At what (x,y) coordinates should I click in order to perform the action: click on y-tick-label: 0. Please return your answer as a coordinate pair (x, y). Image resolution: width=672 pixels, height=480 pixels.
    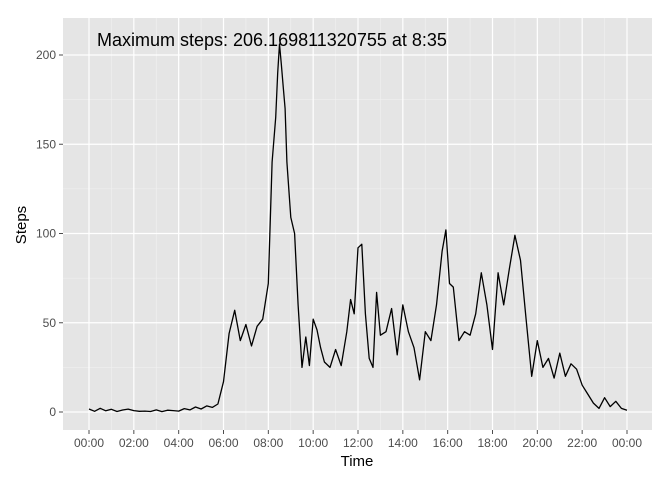
    Looking at the image, I should click on (52, 412).